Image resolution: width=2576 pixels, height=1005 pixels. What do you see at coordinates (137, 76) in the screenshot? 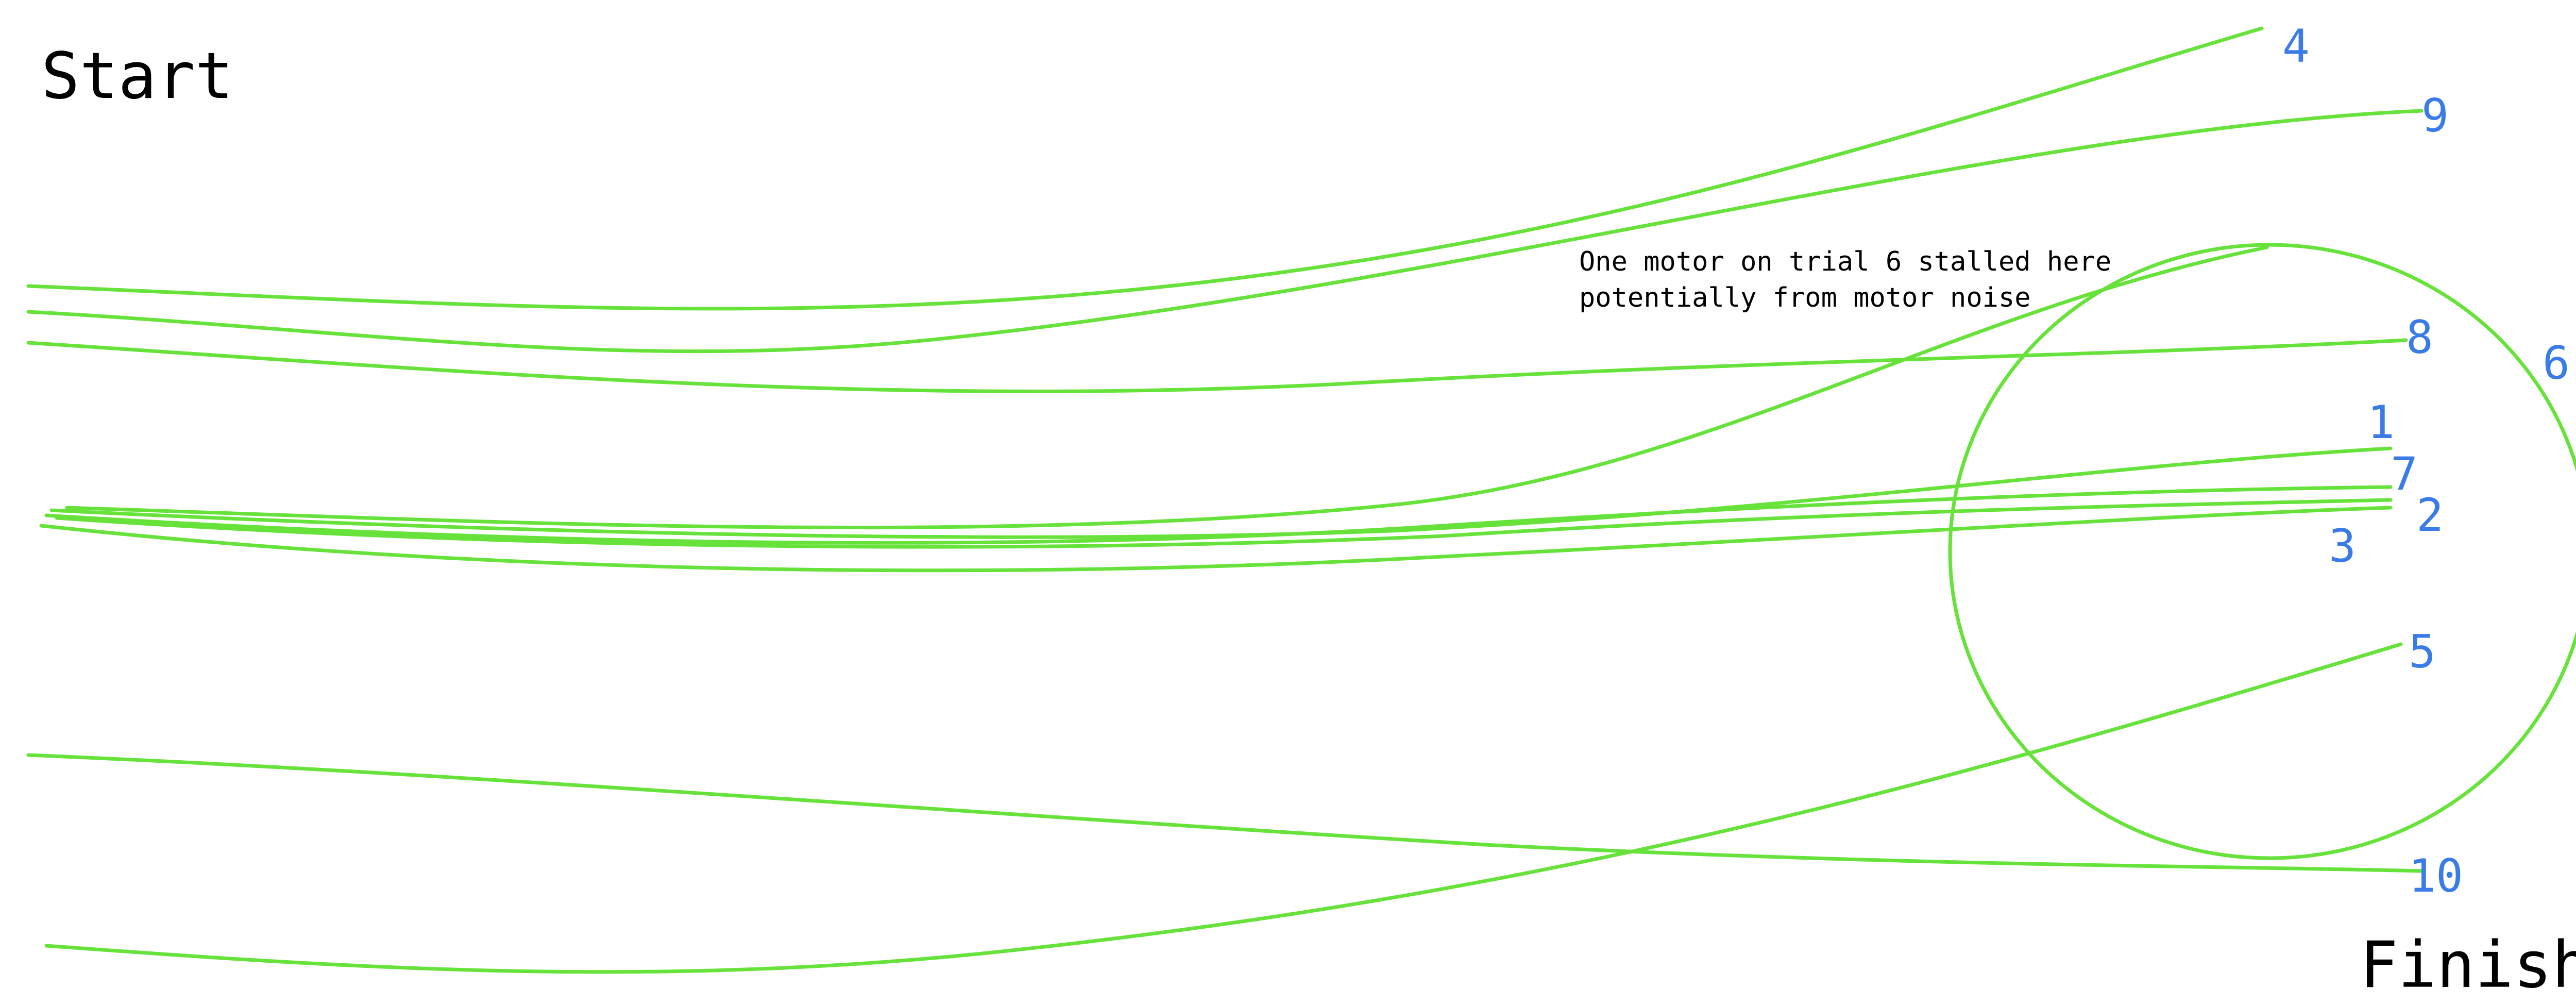
I see `start-label: Start` at bounding box center [137, 76].